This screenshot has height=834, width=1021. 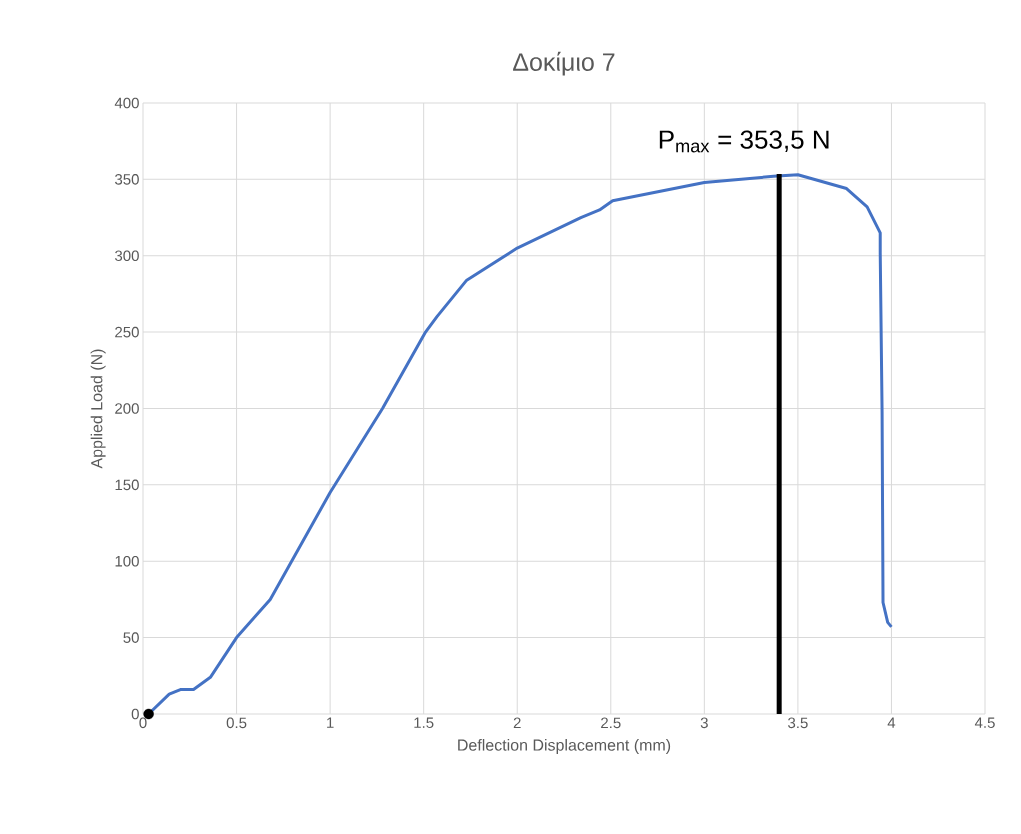 What do you see at coordinates (98, 409) in the screenshot?
I see `y-axis-title: Applied Load (N)` at bounding box center [98, 409].